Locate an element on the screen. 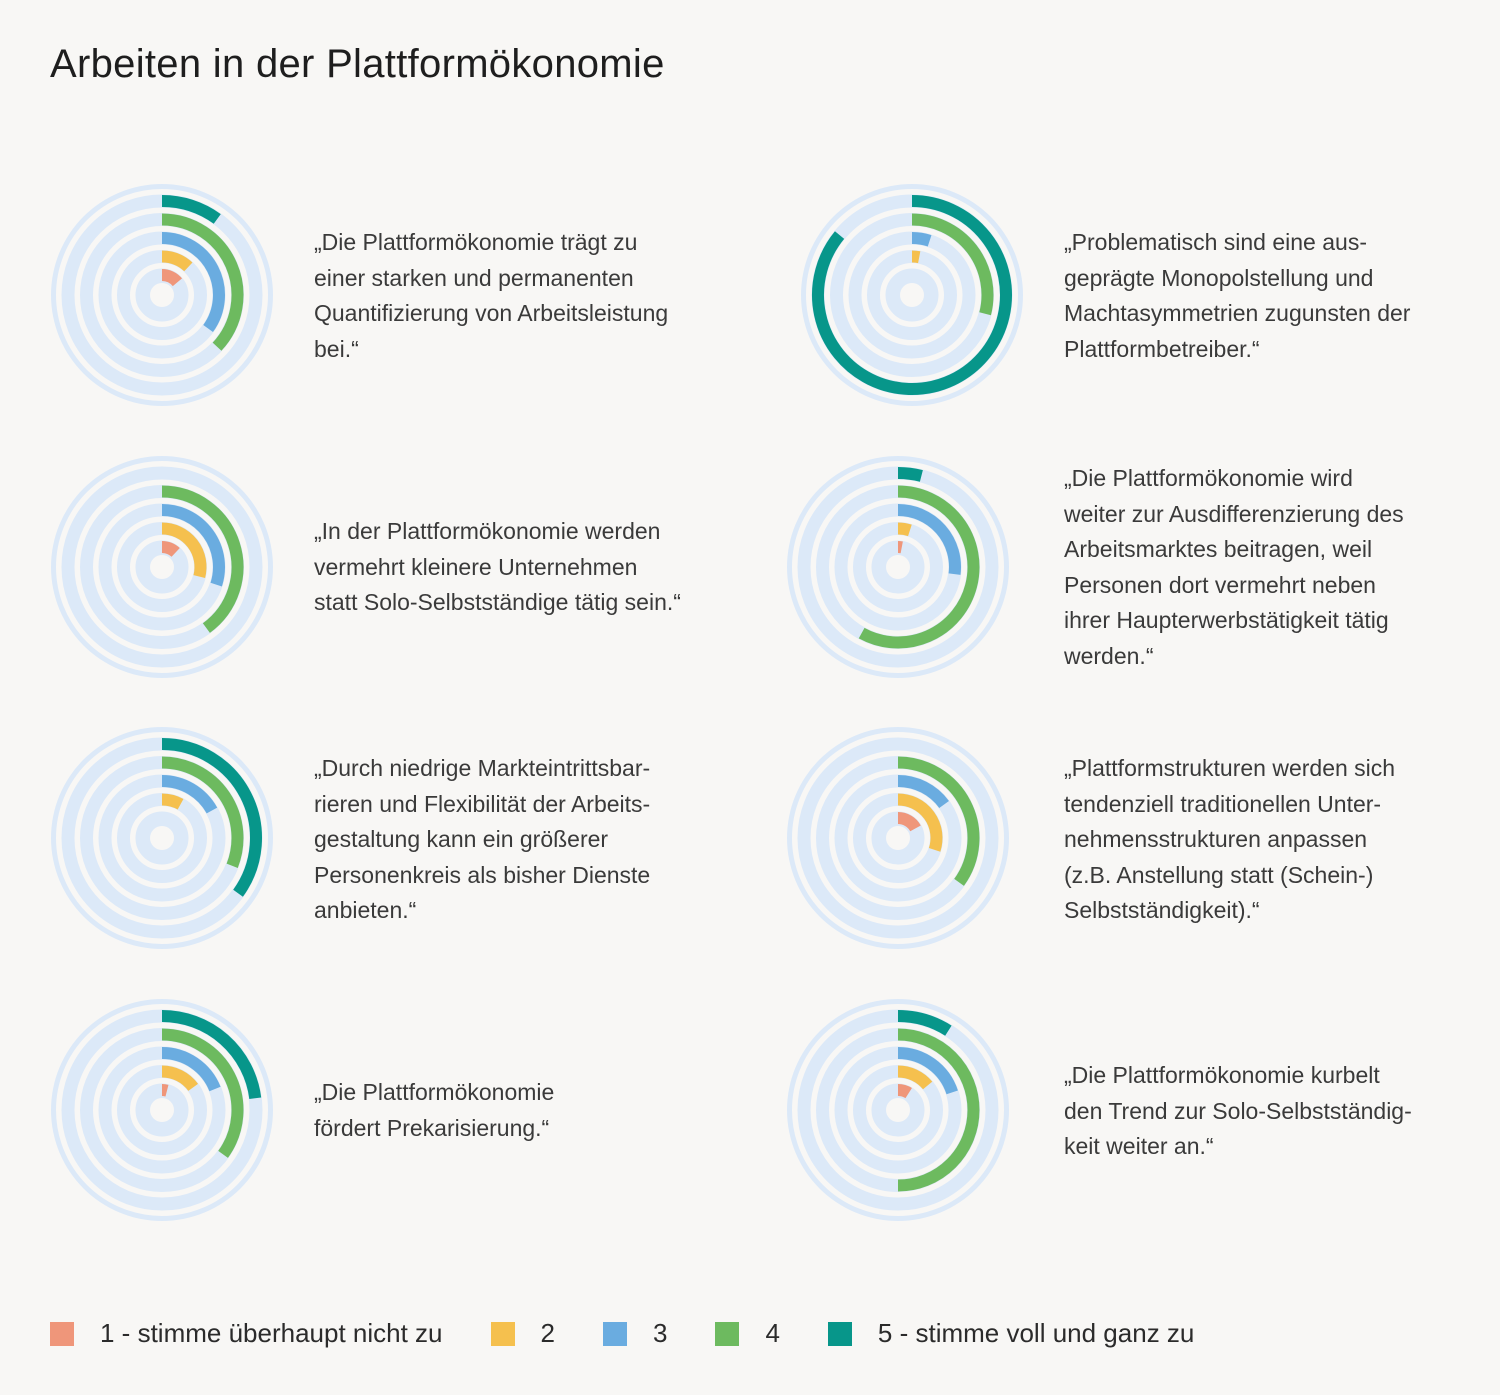  legend-label-1: 1 - stimme überhaupt nicht zu is located at coordinates (271, 1333).